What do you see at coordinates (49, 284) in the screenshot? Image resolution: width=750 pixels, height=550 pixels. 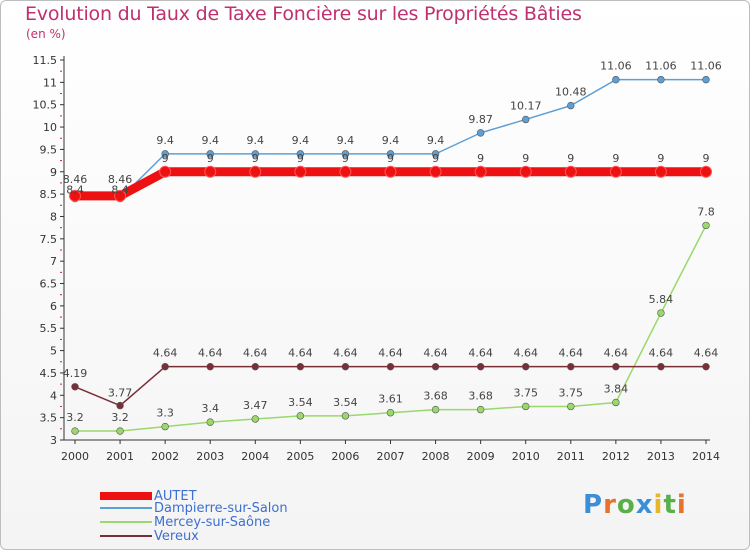 I see `y-tick-label: 6.5` at bounding box center [49, 284].